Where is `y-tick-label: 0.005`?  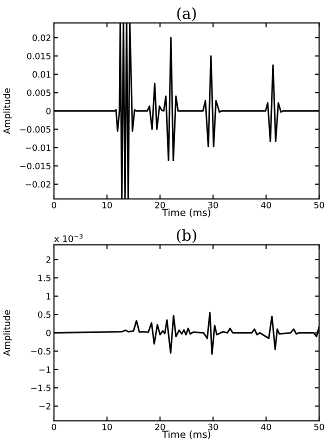 y-tick-label: 0.005 is located at coordinates (38, 93).